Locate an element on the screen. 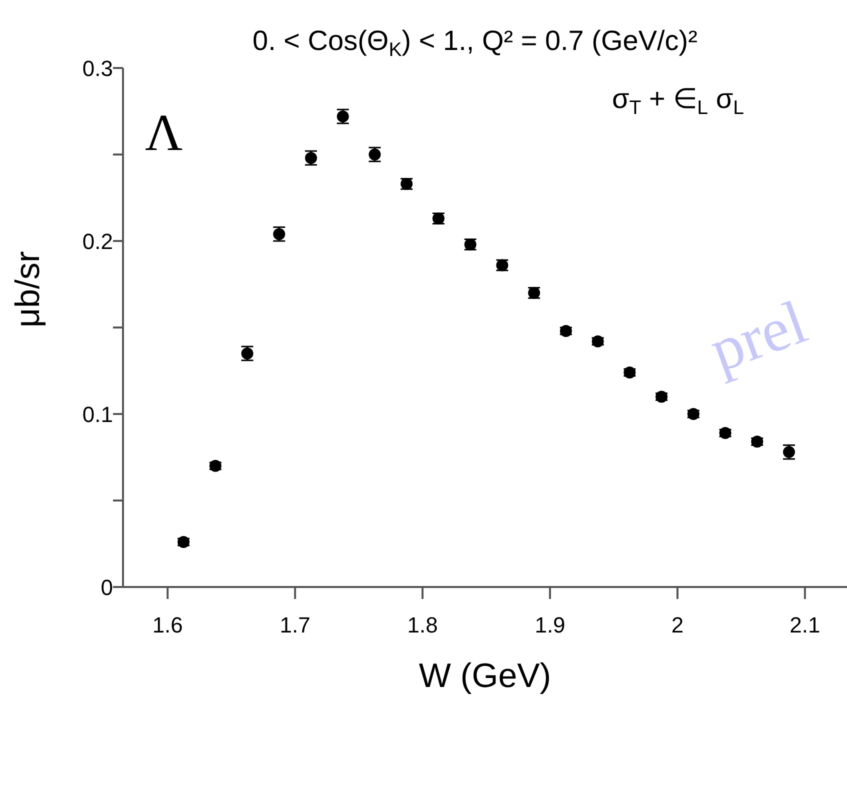  y-axis-title: μb/sr is located at coordinates (28, 289).